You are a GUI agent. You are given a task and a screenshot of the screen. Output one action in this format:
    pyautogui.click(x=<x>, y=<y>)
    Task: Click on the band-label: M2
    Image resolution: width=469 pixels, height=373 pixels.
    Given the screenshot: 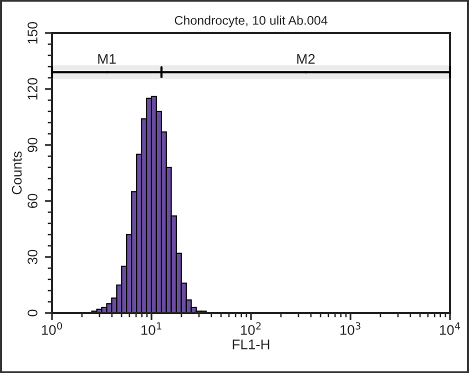 What is the action you would take?
    pyautogui.click(x=306, y=59)
    